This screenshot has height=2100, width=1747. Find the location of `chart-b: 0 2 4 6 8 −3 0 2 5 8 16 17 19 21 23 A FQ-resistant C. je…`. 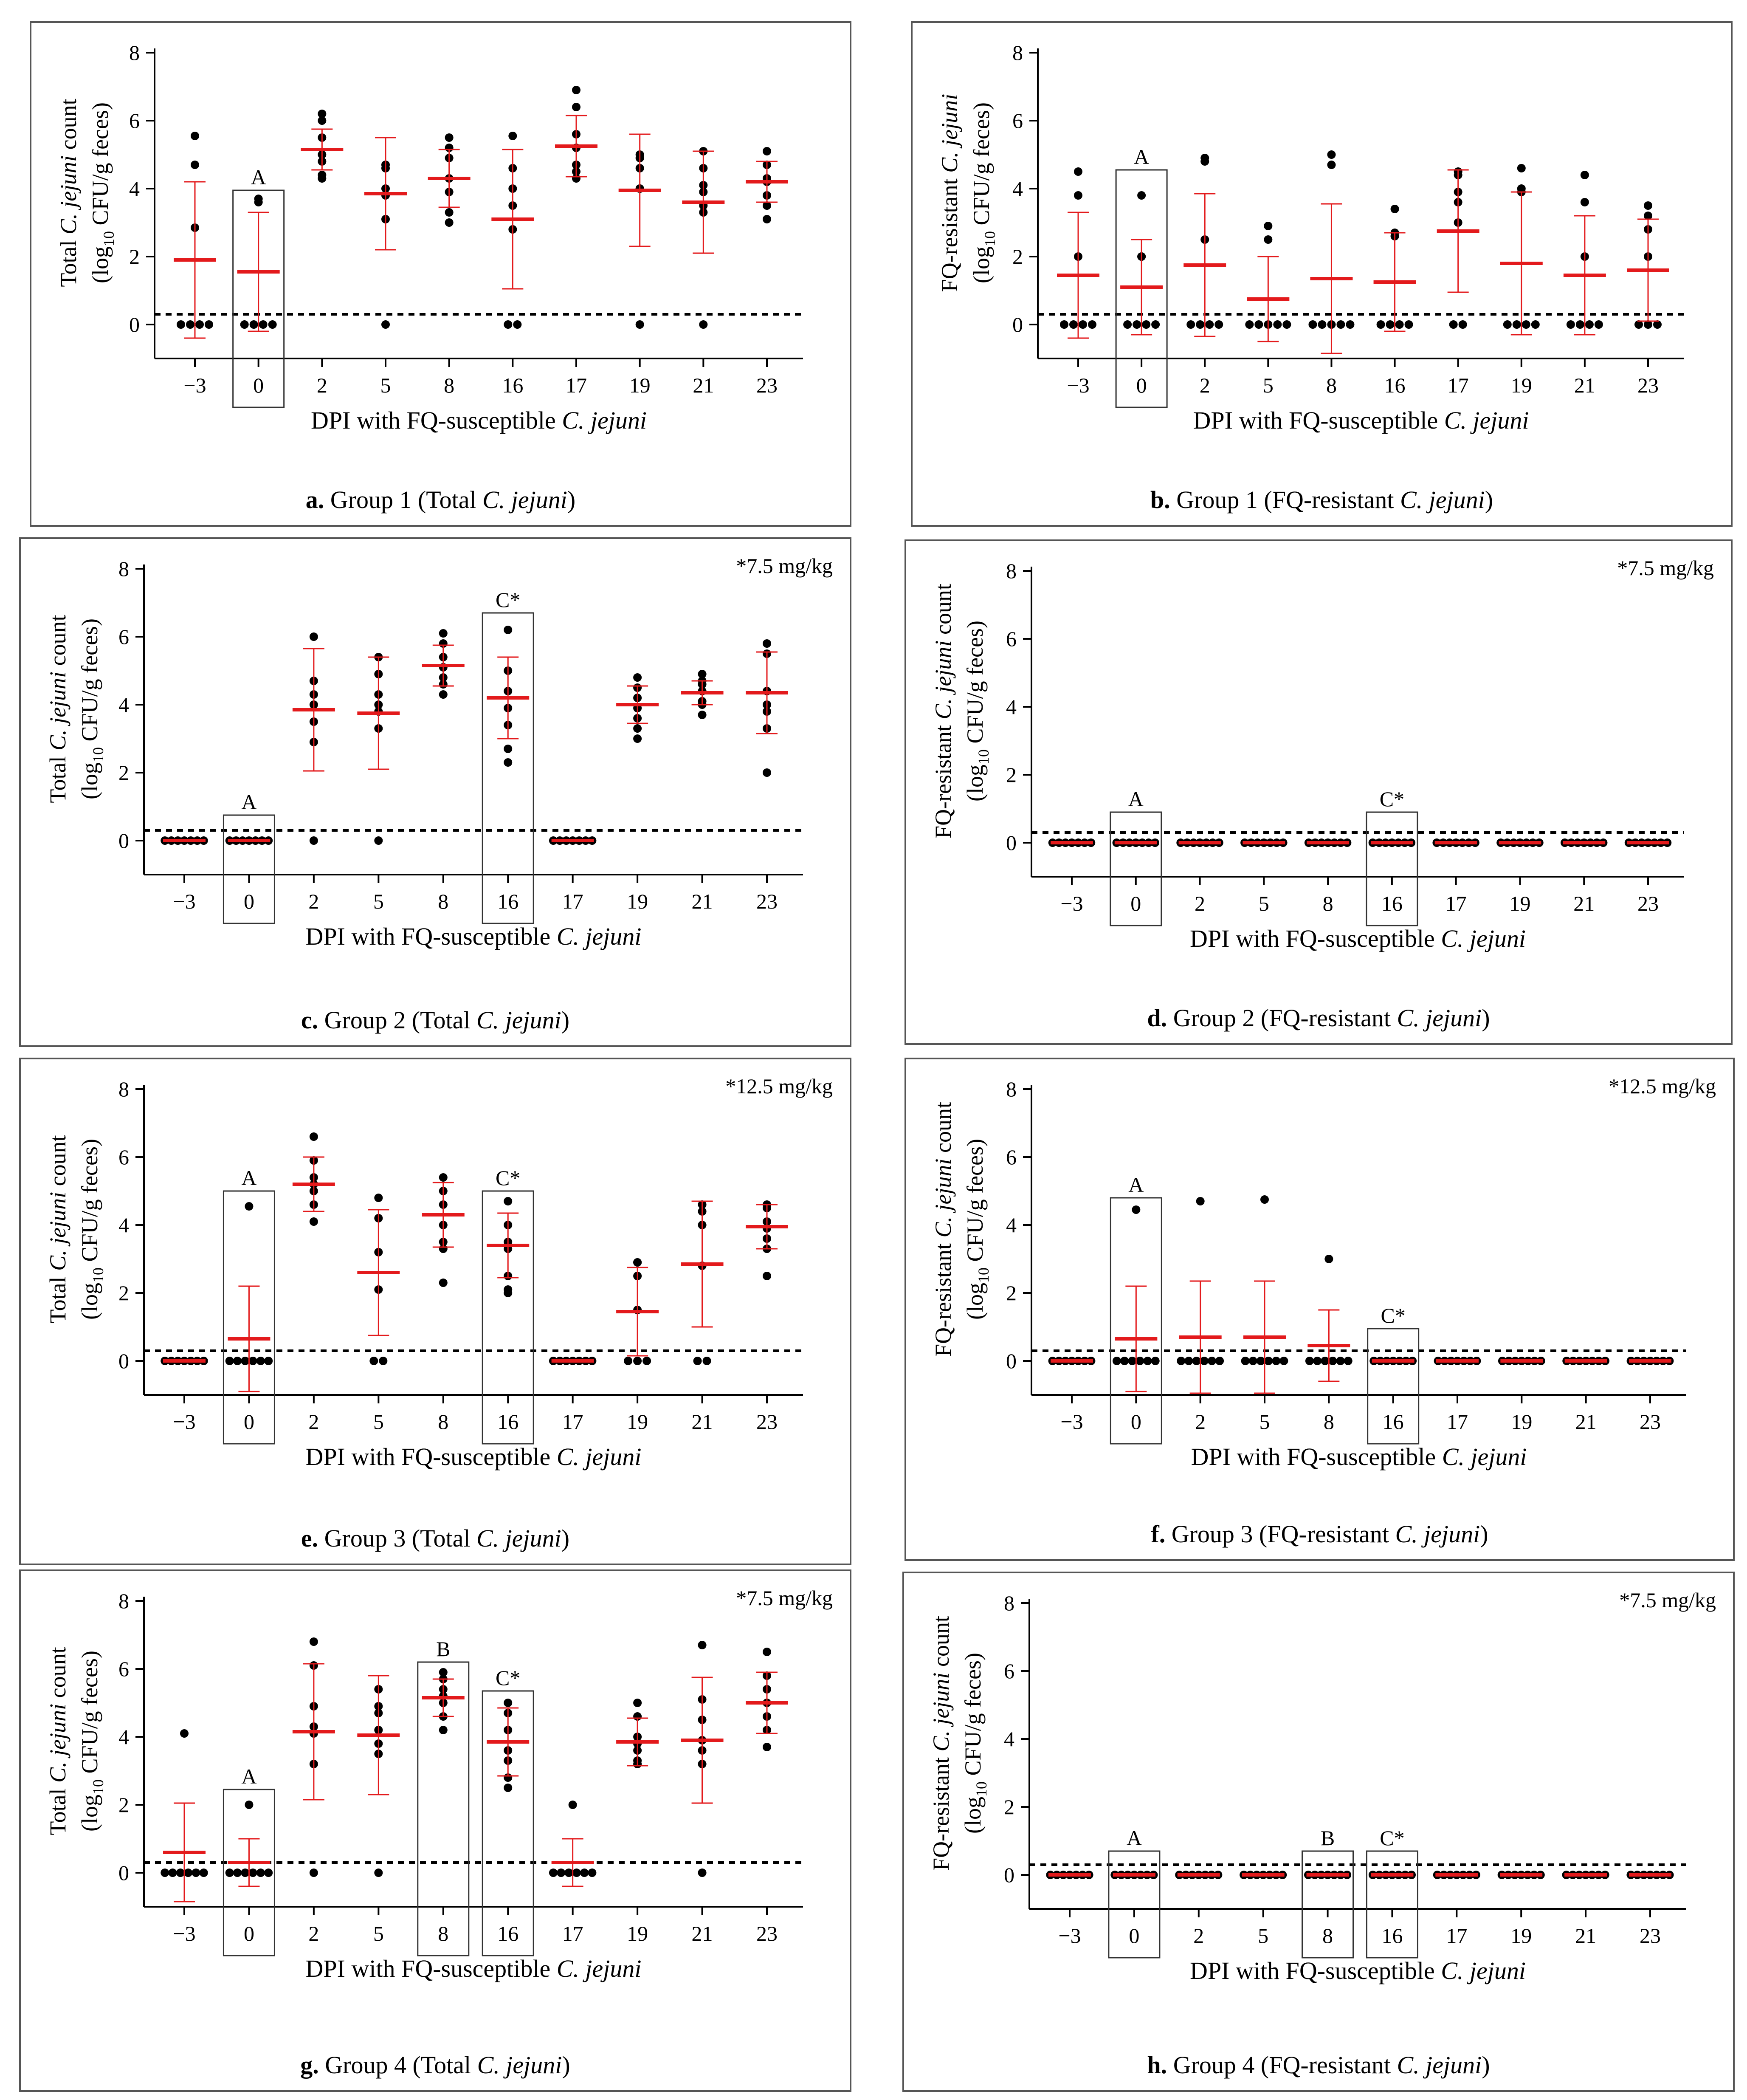

chart-b: 0 2 4 6 8 −3 0 2 5 8 16 17 19 21 23 A FQ-resistant C. je… is located at coordinates (1310, 277).